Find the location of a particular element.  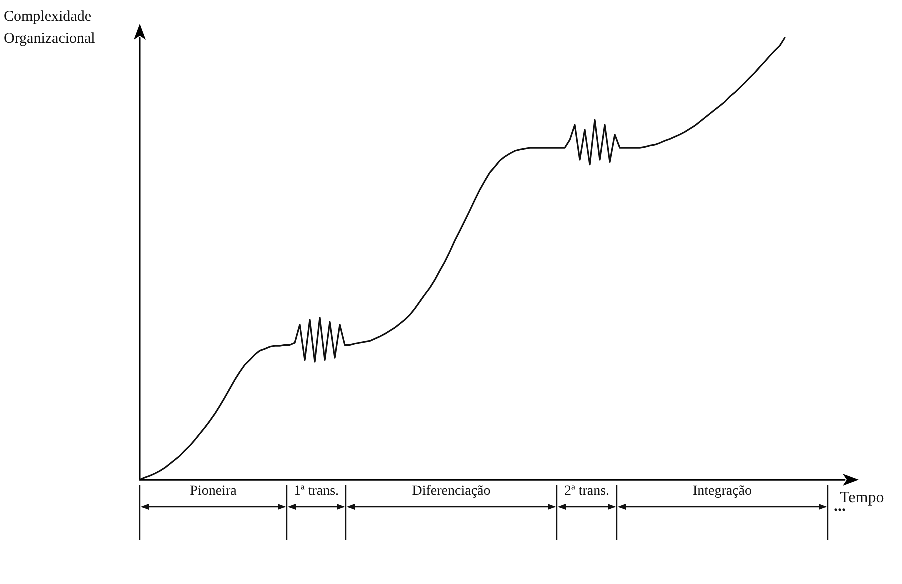

text: 2ª trans. is located at coordinates (587, 491).